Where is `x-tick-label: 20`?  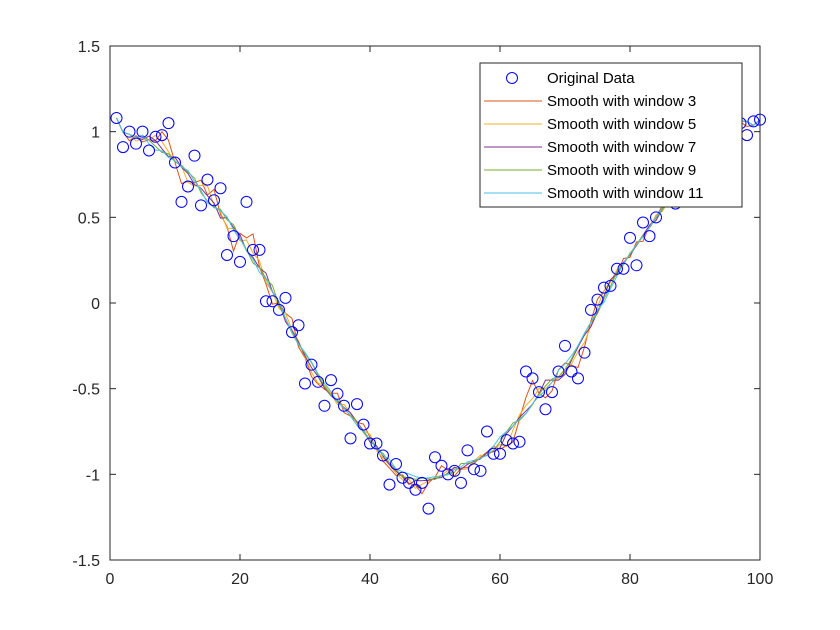 x-tick-label: 20 is located at coordinates (240, 579).